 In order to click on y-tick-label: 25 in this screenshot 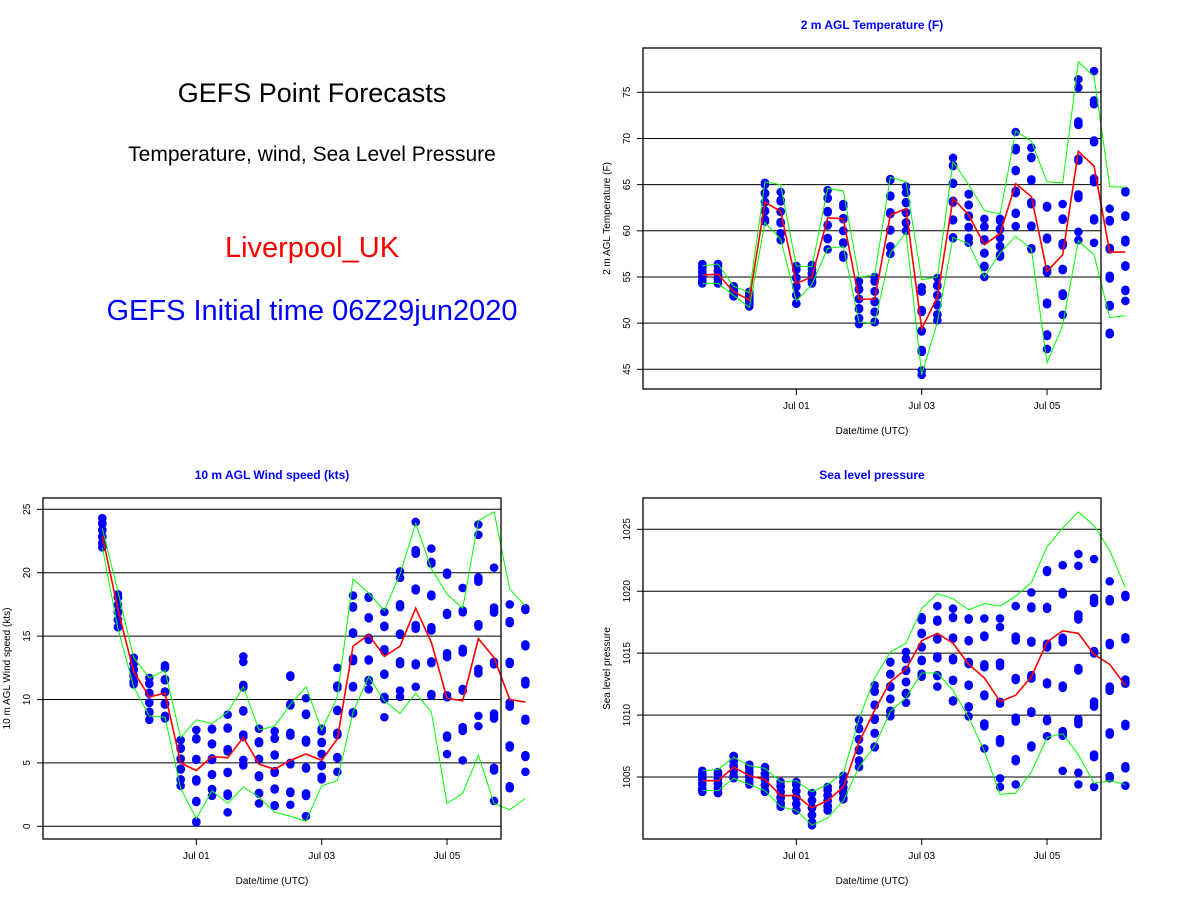, I will do `click(27, 509)`.